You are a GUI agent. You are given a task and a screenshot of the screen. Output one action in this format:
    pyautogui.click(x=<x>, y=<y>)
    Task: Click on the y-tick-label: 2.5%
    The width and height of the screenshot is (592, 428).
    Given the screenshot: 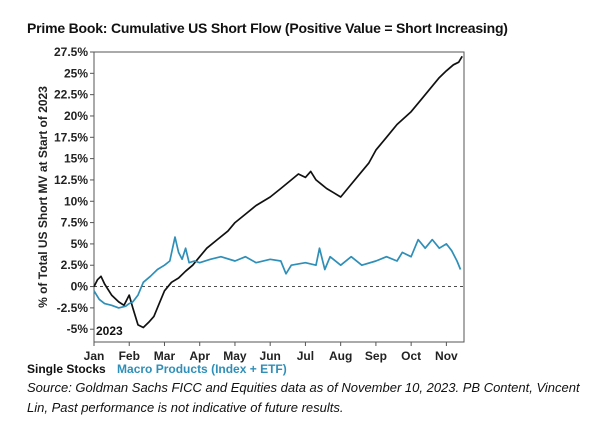 What is the action you would take?
    pyautogui.click(x=75, y=265)
    